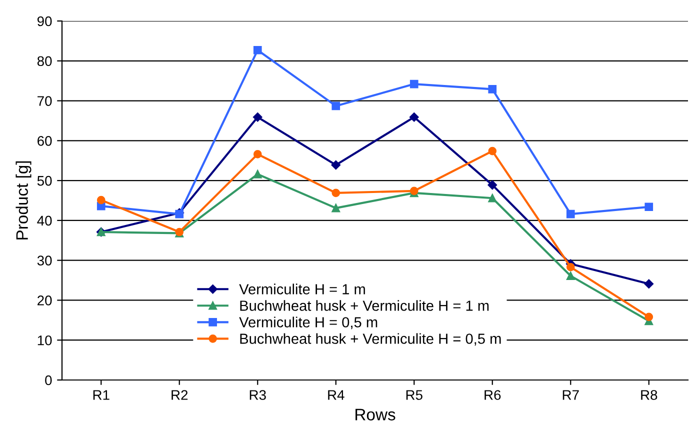 This screenshot has width=698, height=435. What do you see at coordinates (45, 340) in the screenshot?
I see `y-tick-label: 10` at bounding box center [45, 340].